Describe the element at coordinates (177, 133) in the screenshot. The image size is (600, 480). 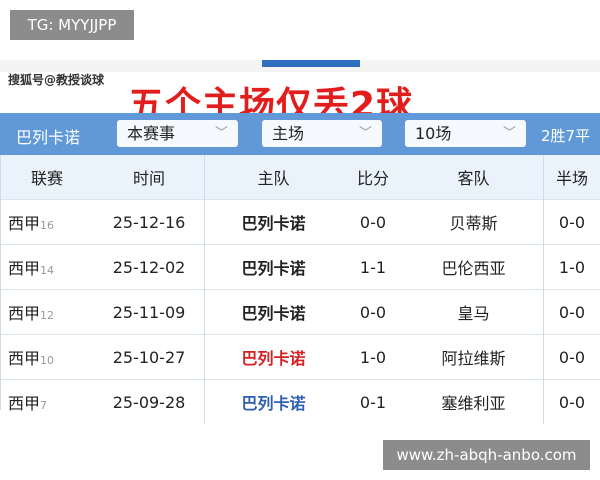
I see `competition-select: 本赛事 ﹀` at that location.